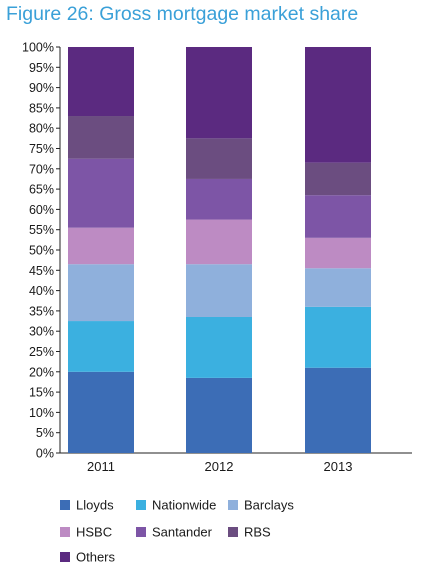 This screenshot has height=574, width=421. I want to click on legend-label-hsbc: HSBC, so click(94, 532).